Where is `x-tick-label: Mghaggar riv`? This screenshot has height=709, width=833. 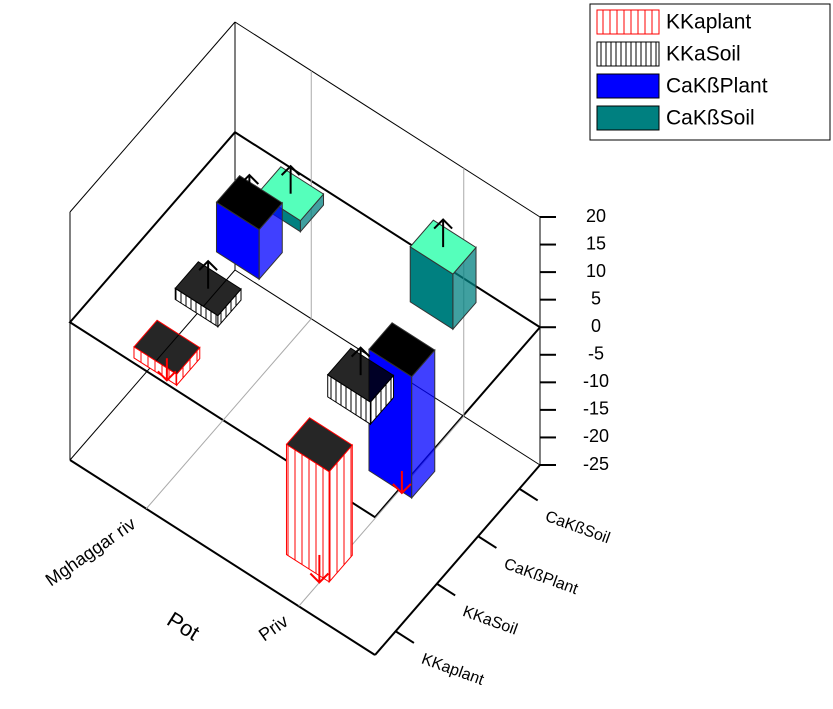
x-tick-label: Mghaggar riv is located at coordinates (91, 552).